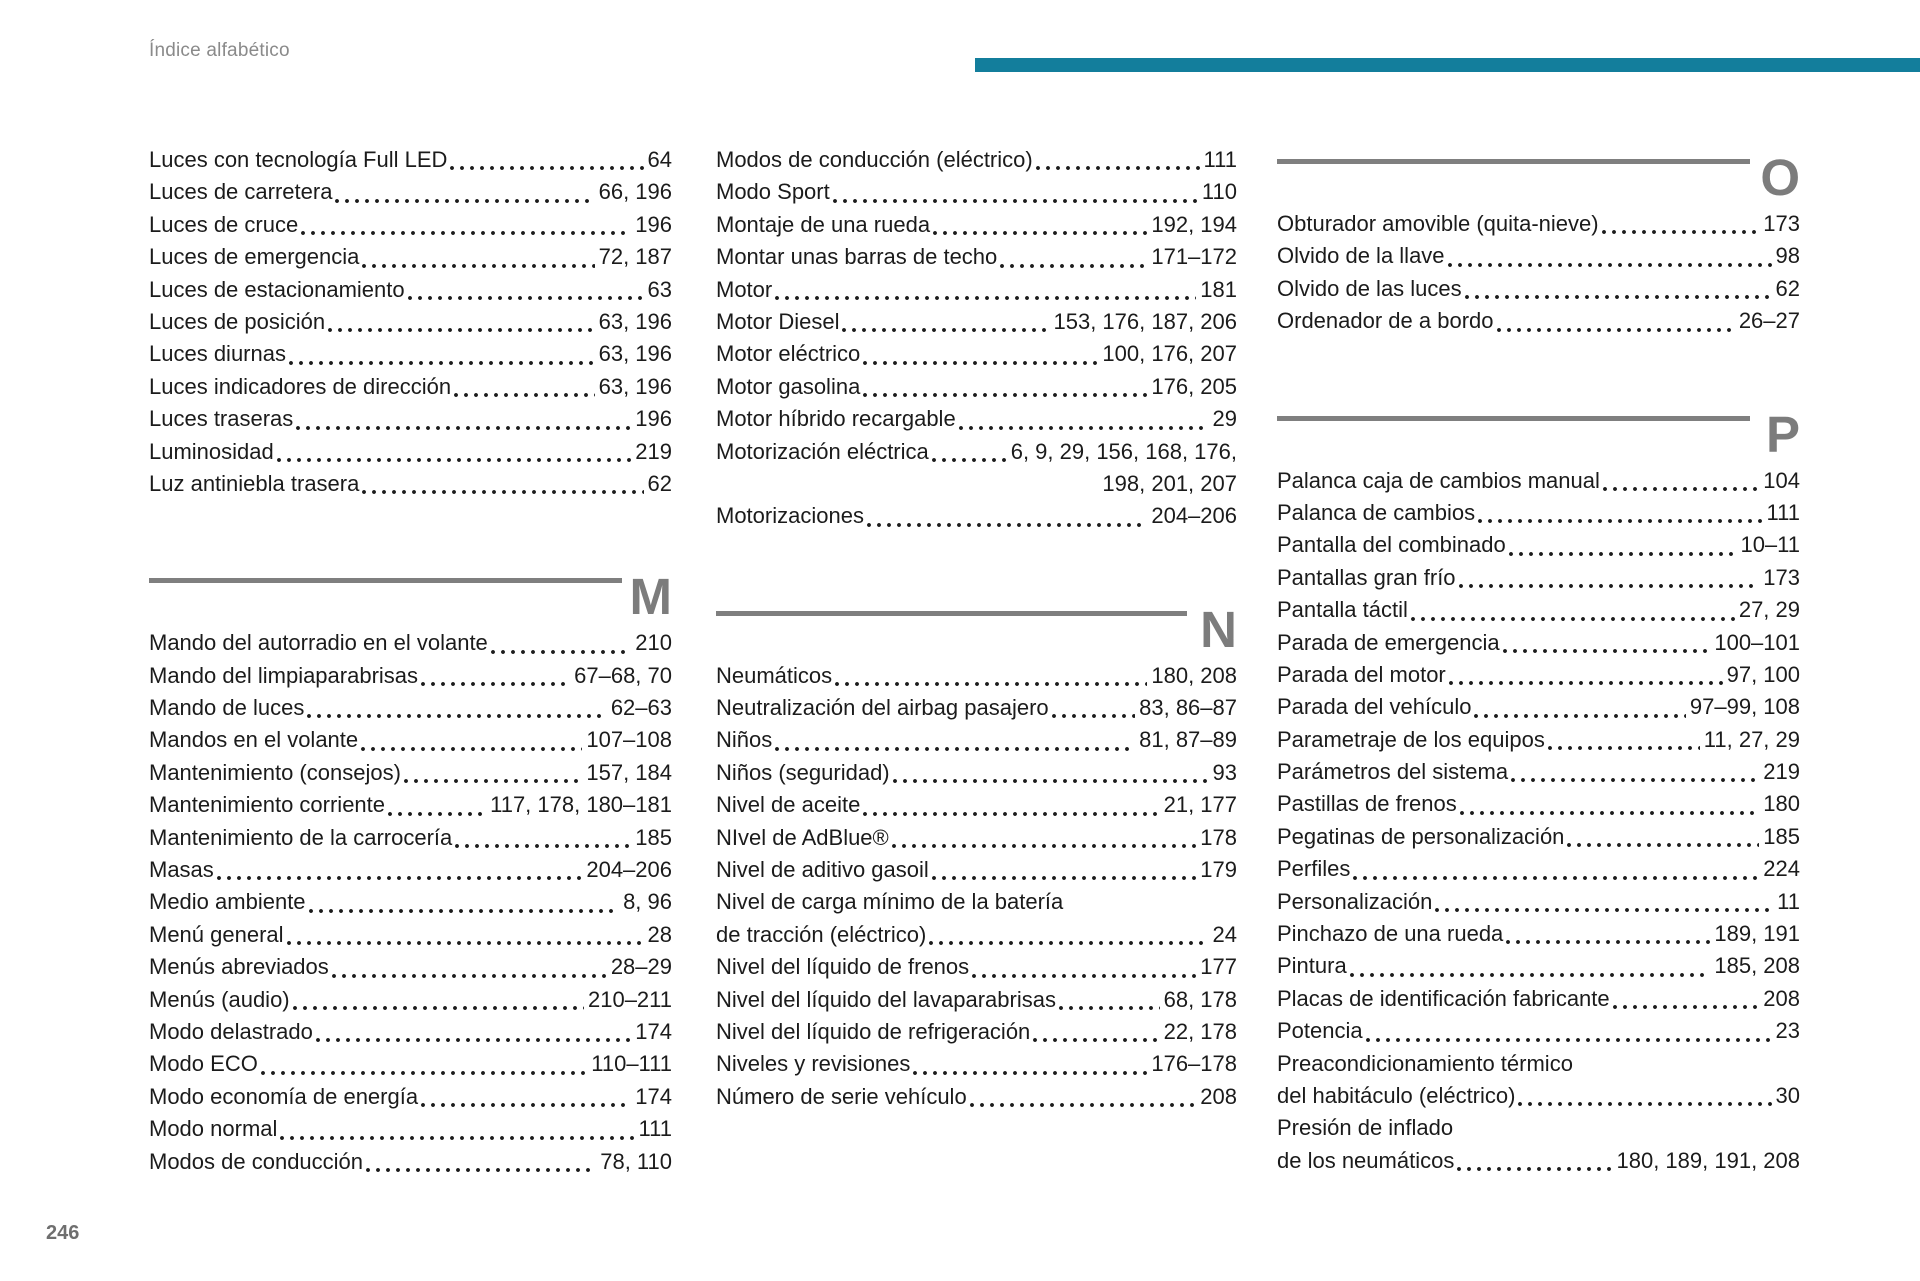 This screenshot has height=1281, width=1920. Describe the element at coordinates (650, 597) in the screenshot. I see `section-letter: M` at that location.